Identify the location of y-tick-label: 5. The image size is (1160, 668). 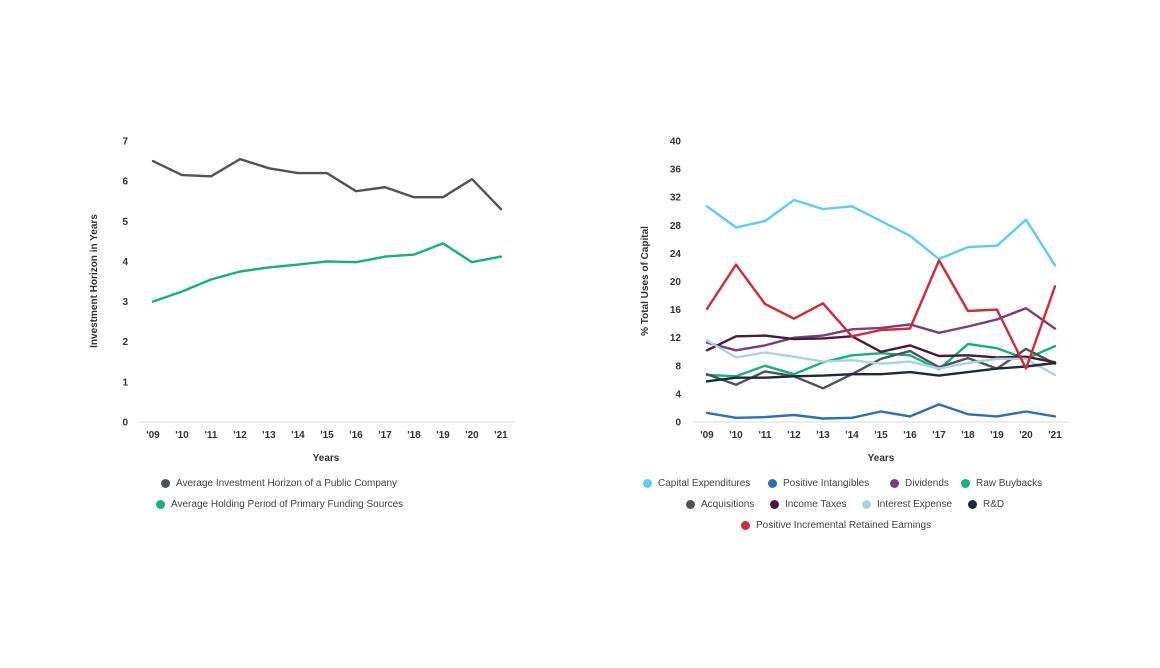
(125, 222).